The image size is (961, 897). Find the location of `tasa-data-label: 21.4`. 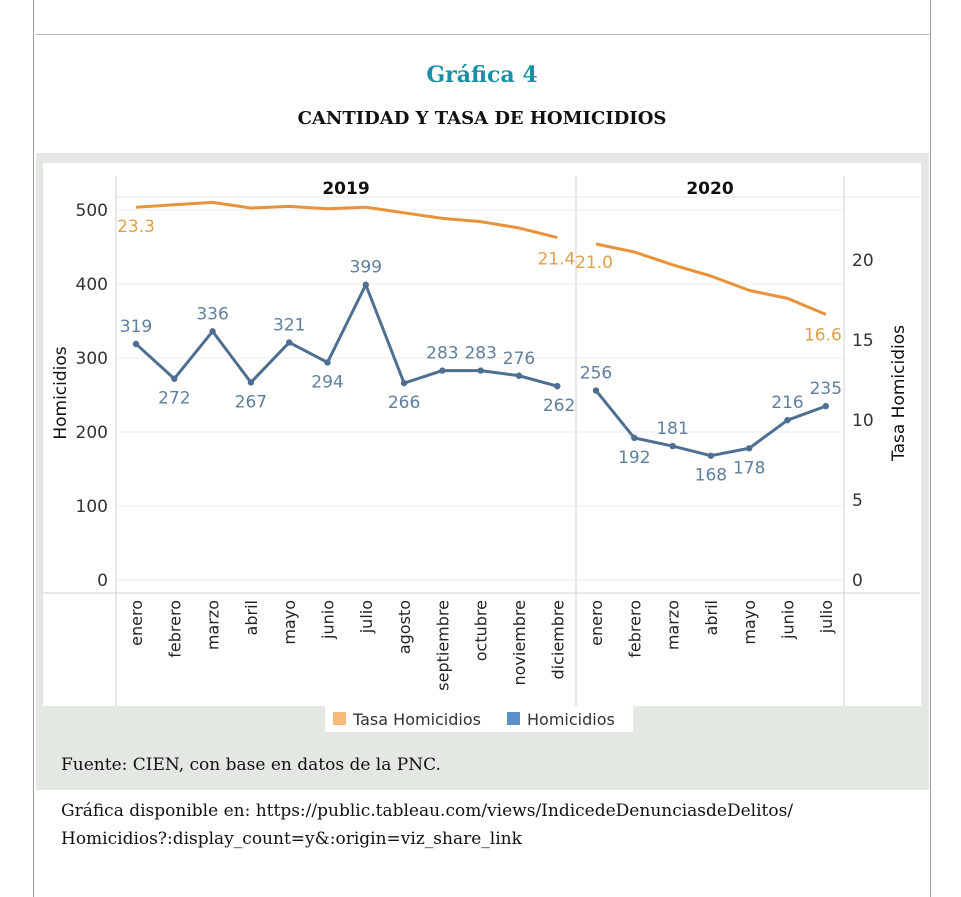

tasa-data-label: 21.4 is located at coordinates (556, 260).